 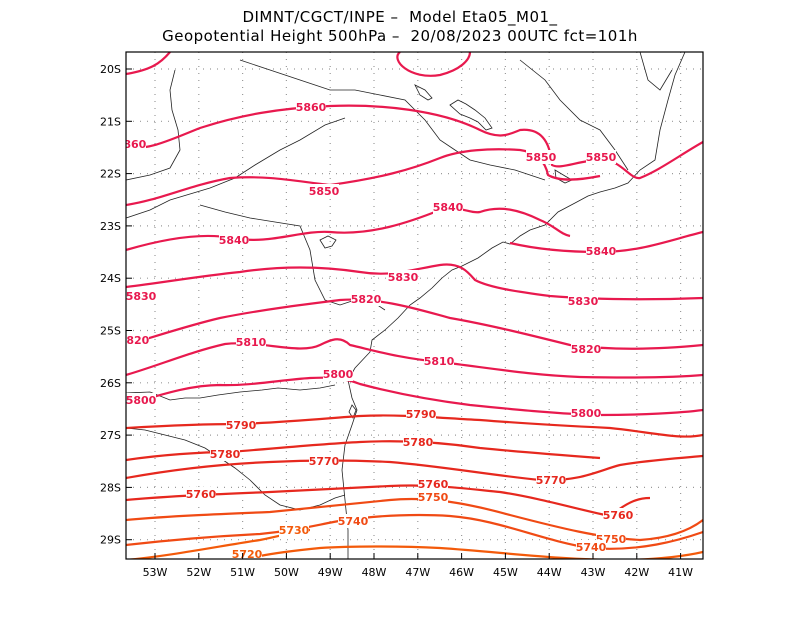 What do you see at coordinates (636, 572) in the screenshot?
I see `lon-label: 42W` at bounding box center [636, 572].